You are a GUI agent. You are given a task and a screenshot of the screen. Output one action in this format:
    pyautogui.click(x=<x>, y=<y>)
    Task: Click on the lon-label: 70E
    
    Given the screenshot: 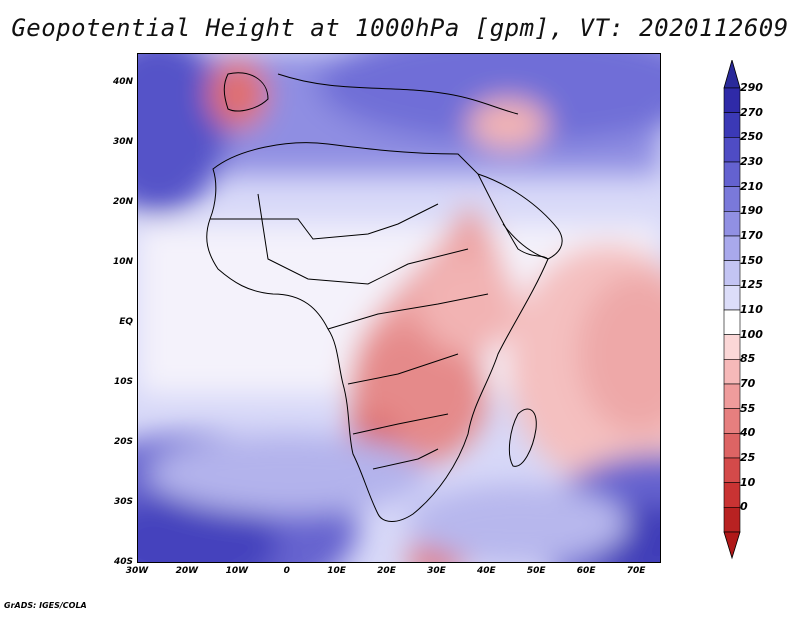 What is the action you would take?
    pyautogui.click(x=636, y=571)
    